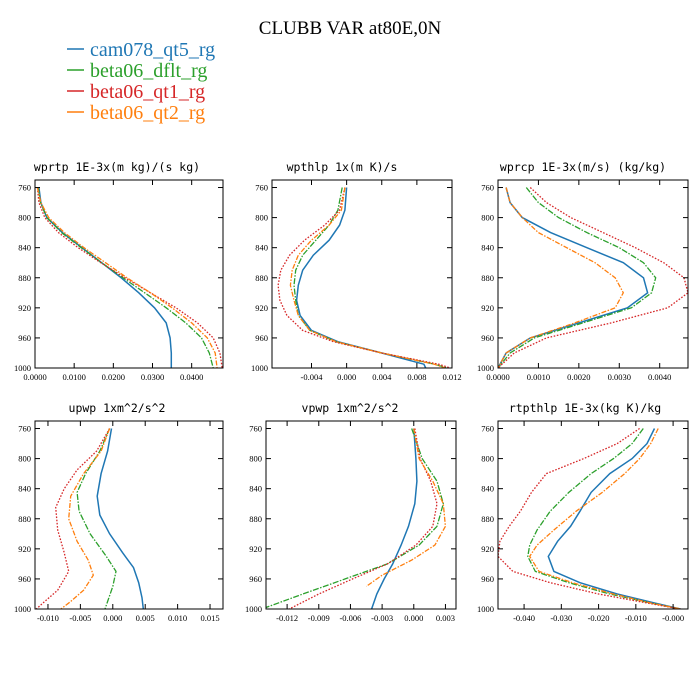 This screenshot has width=700, height=700. Describe the element at coordinates (583, 167) in the screenshot. I see `panel-title-wprcp: wprcp 1E-3x(m/s) (kg/kg)` at that location.